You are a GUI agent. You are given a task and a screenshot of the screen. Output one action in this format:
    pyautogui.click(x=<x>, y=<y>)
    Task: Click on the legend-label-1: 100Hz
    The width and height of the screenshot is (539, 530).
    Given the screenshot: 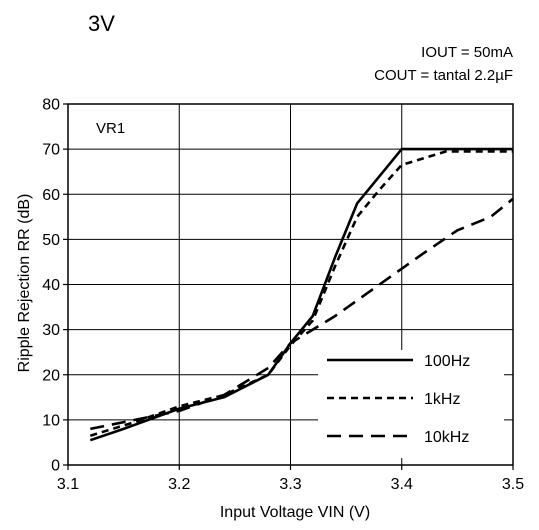 What is the action you would take?
    pyautogui.click(x=447, y=361)
    